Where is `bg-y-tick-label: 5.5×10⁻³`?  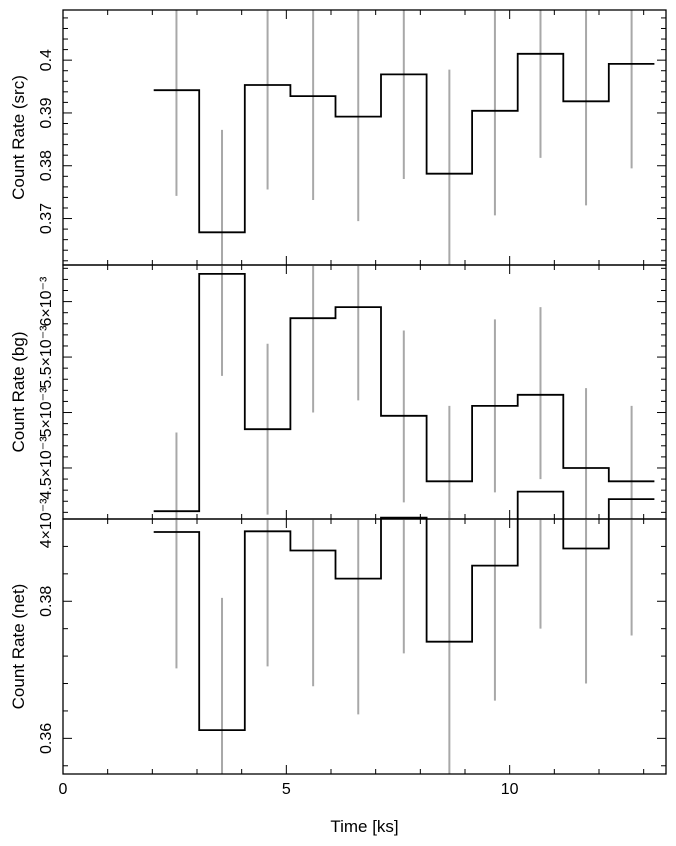 bg-y-tick-label: 5.5×10⁻³ is located at coordinates (46, 357).